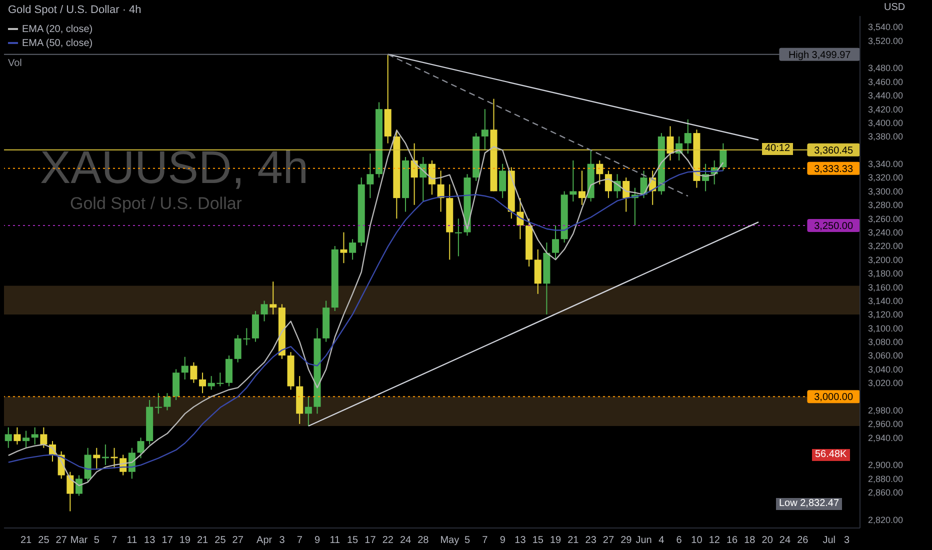 The height and width of the screenshot is (550, 932). Describe the element at coordinates (424, 540) in the screenshot. I see `x-tick-label: 28` at that location.